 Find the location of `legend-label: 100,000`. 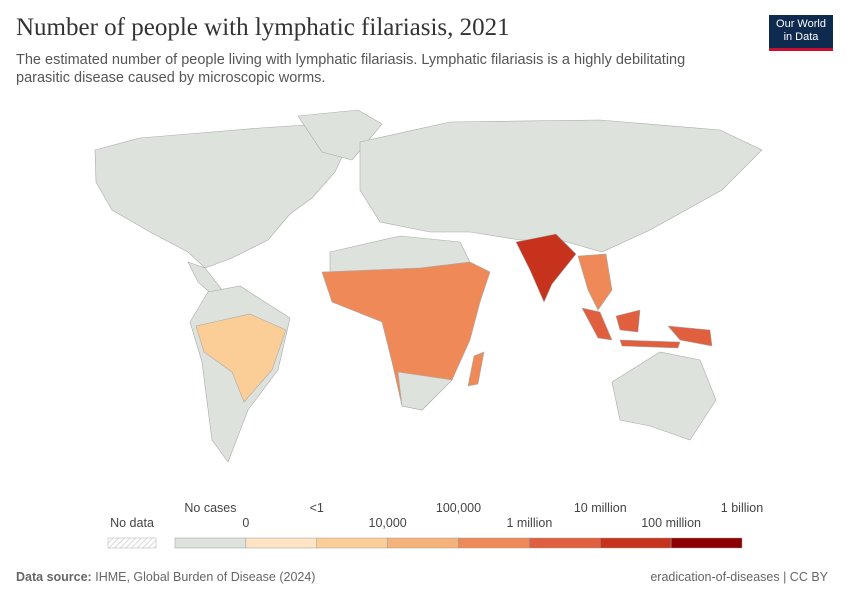

legend-label: 100,000 is located at coordinates (458, 508).